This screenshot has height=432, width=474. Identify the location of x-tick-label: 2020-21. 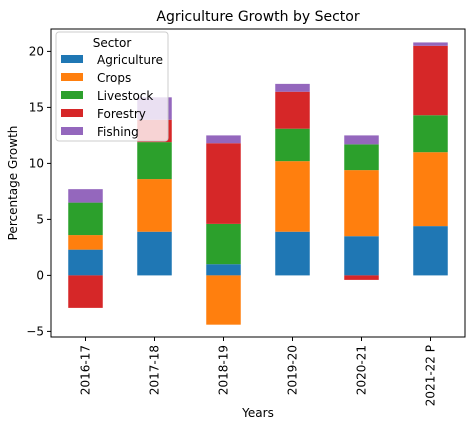
(362, 370).